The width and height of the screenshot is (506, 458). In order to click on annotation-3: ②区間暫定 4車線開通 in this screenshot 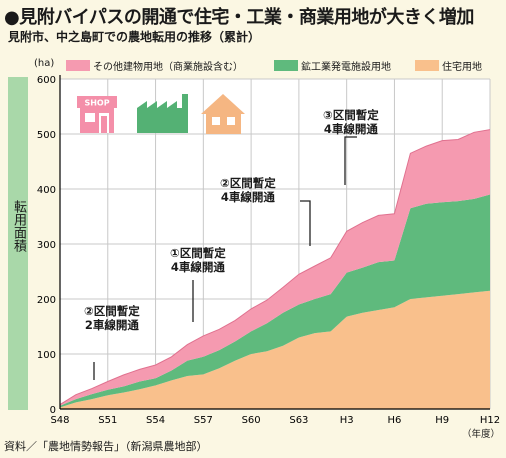, I will do `click(248, 190)`.